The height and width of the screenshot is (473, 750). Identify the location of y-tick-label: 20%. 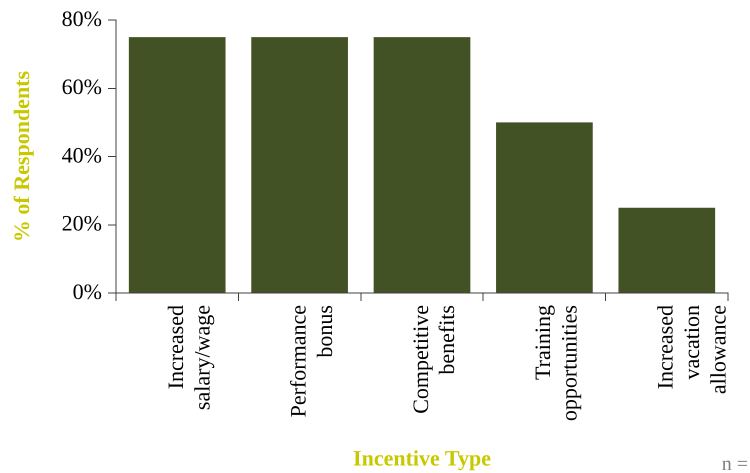
(82, 223).